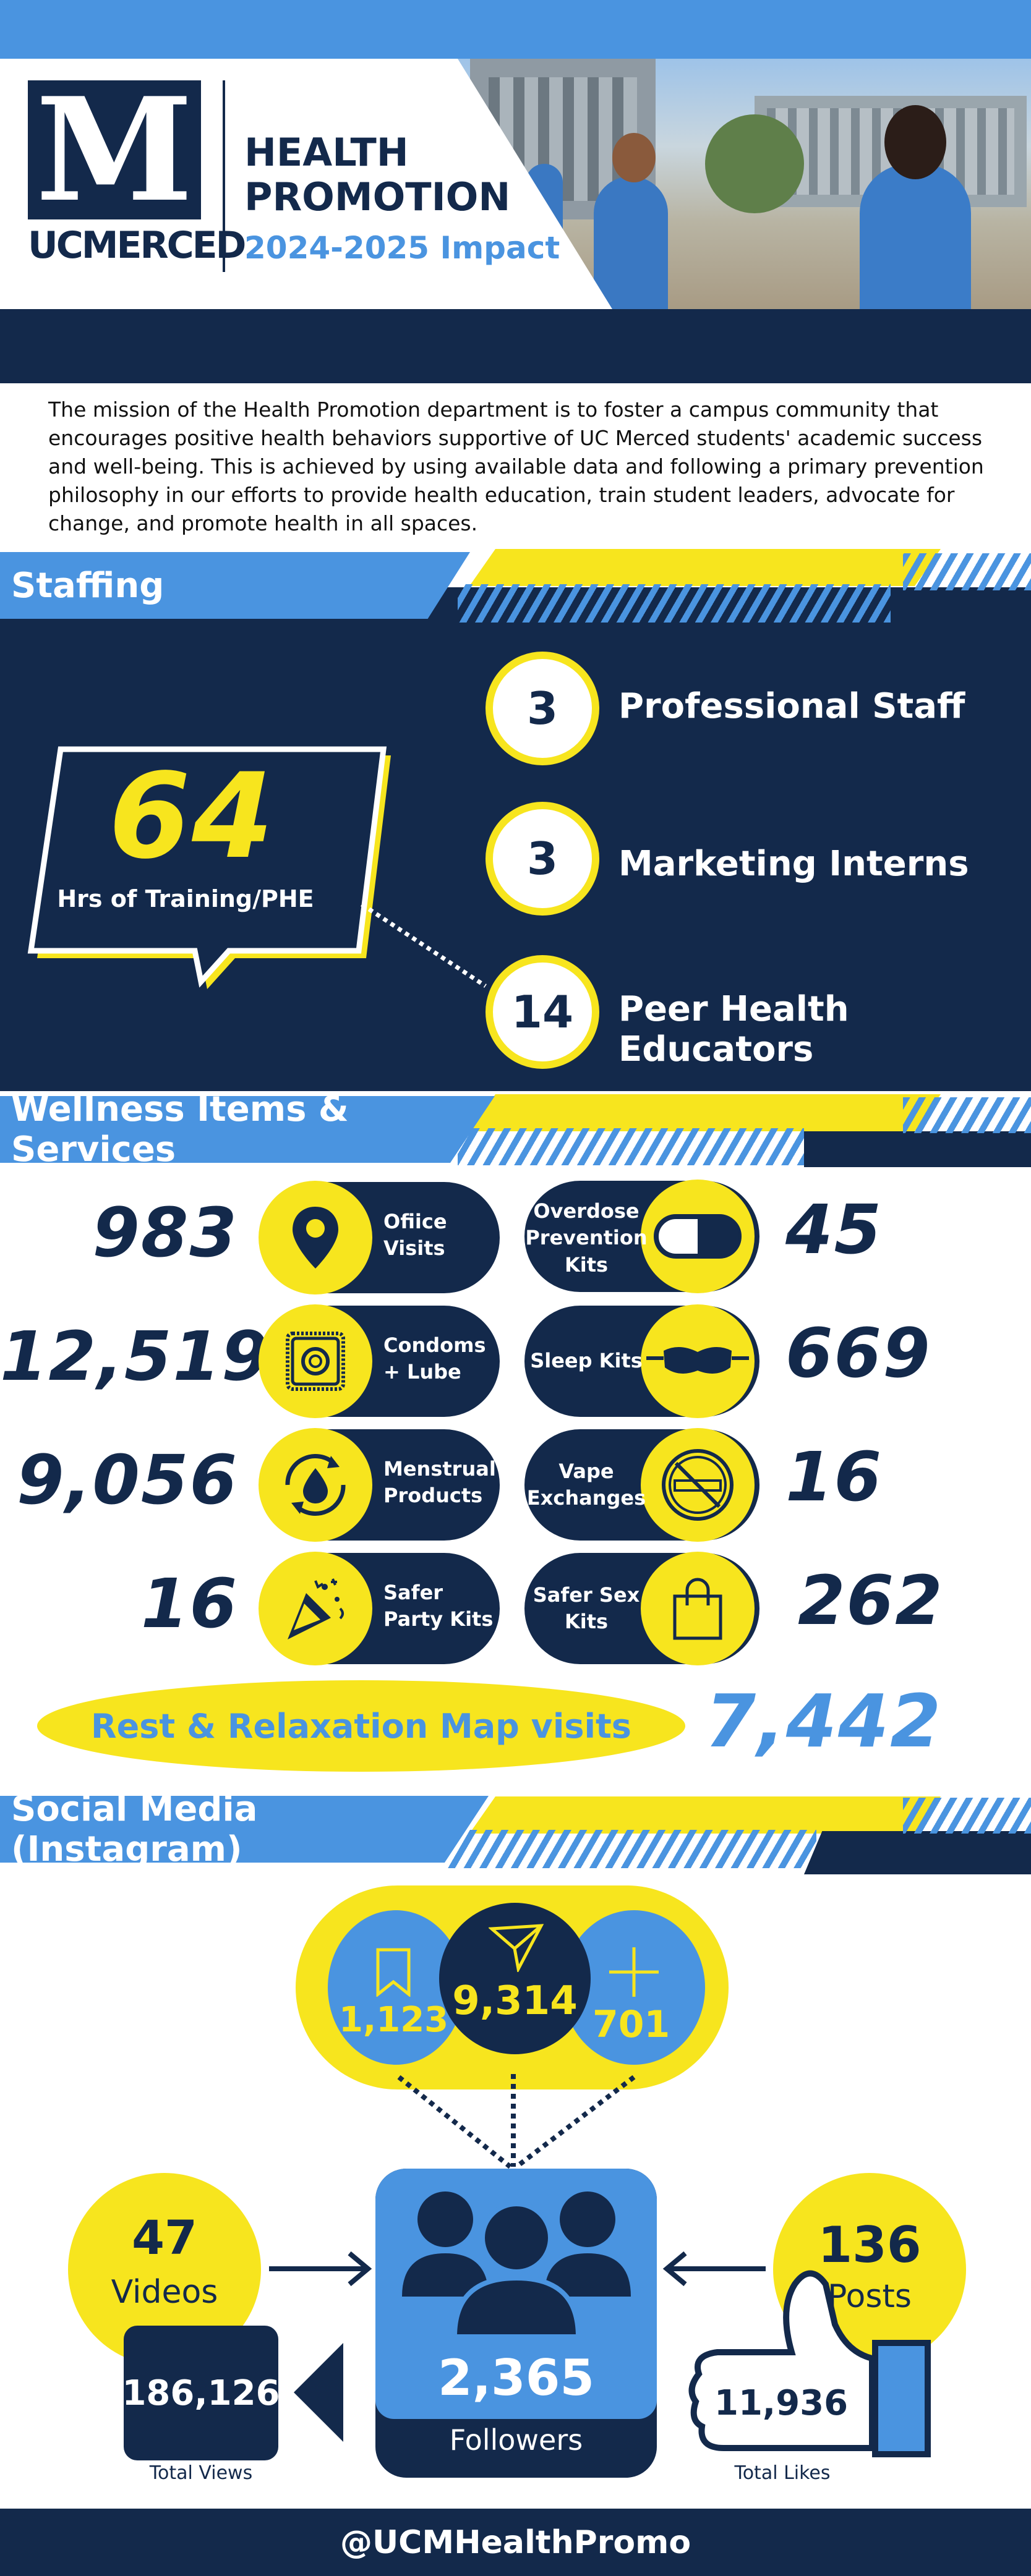  What do you see at coordinates (316, 1361) in the screenshot?
I see `condom-icon` at bounding box center [316, 1361].